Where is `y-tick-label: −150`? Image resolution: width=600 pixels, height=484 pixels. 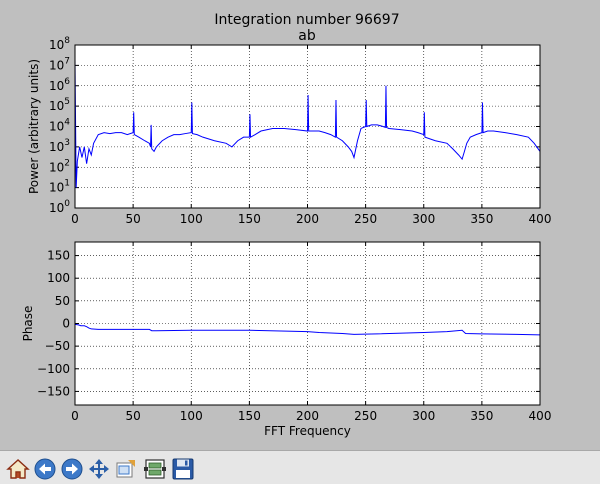
y-tick-label: −150 is located at coordinates (53, 391).